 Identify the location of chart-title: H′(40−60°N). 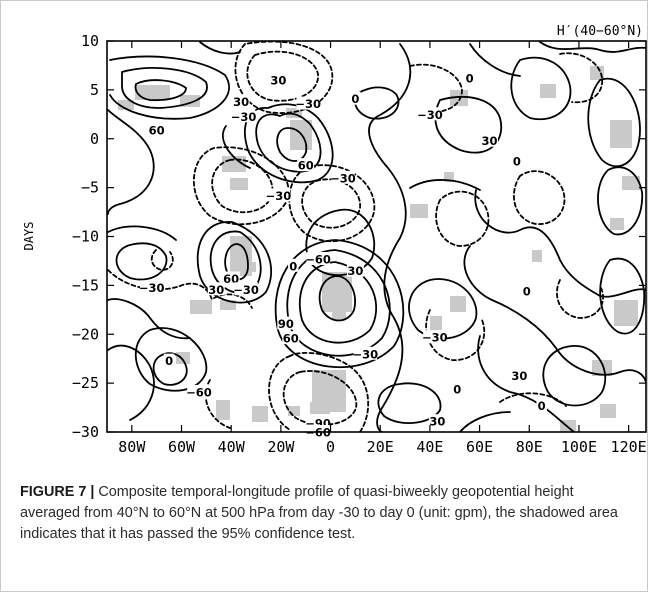
(600, 31).